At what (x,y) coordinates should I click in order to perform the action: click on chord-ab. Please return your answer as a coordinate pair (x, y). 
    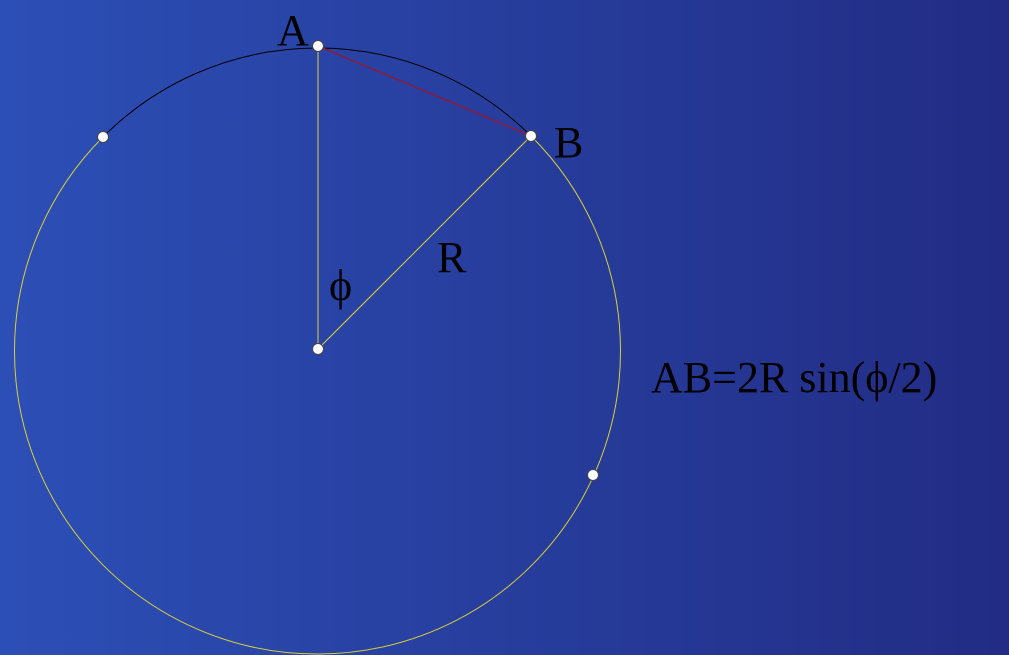
    Looking at the image, I should click on (424, 91).